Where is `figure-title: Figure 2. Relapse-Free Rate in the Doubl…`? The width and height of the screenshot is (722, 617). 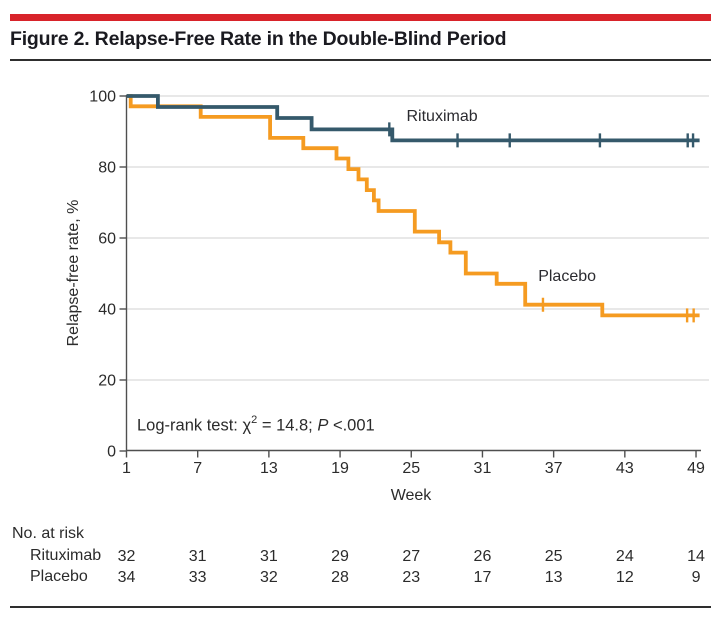
figure-title: Figure 2. Relapse-Free Rate in the Doubl… is located at coordinates (258, 39).